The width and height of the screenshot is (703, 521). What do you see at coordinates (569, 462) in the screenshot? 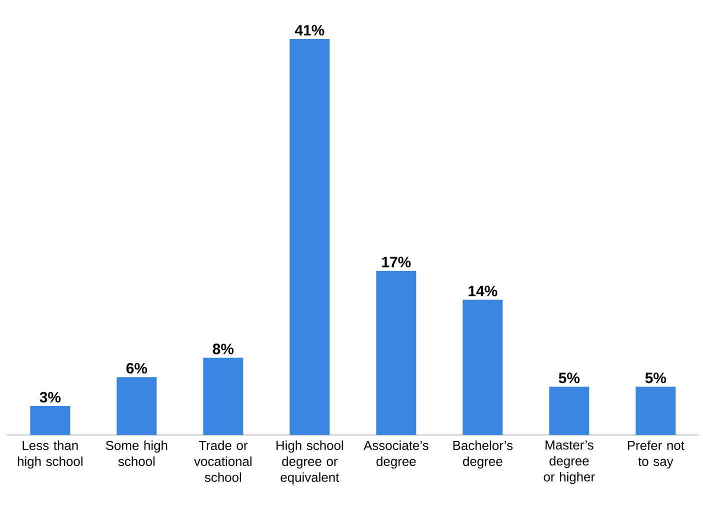
I see `x-tick-label: Master’s degree or higher` at bounding box center [569, 462].